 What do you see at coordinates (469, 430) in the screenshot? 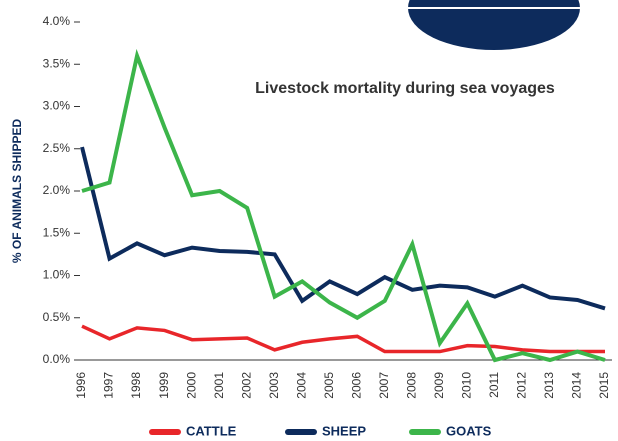
I see `legend-label: GOATS` at bounding box center [469, 430].